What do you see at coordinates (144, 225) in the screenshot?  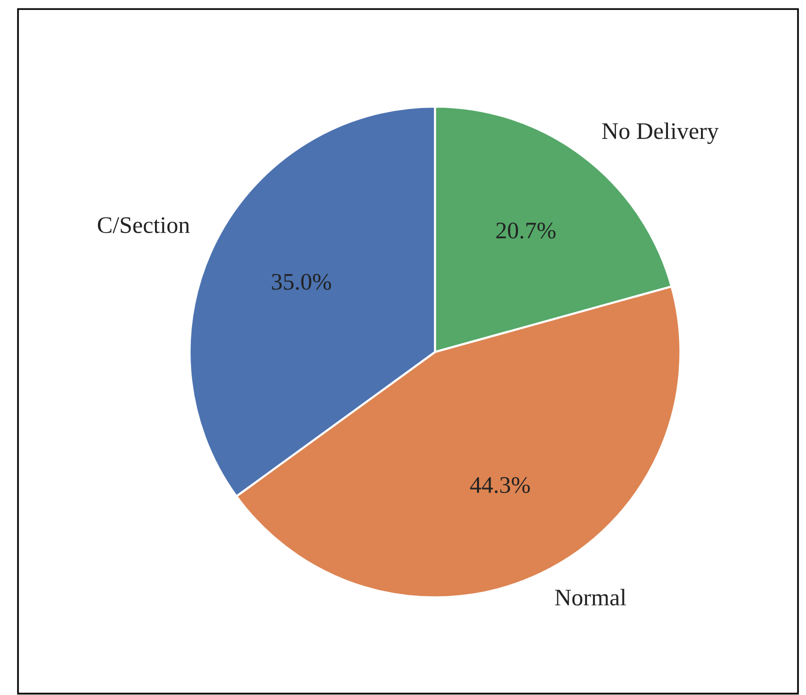 I see `slice-label: C/Section` at bounding box center [144, 225].